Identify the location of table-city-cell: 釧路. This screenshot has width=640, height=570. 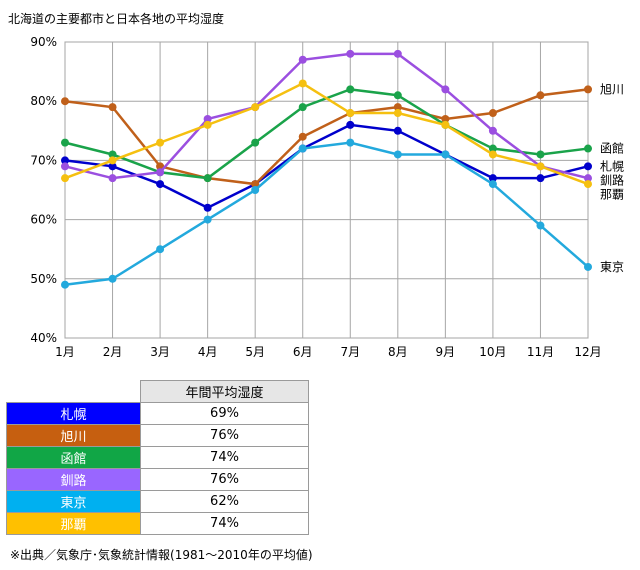
(73, 479).